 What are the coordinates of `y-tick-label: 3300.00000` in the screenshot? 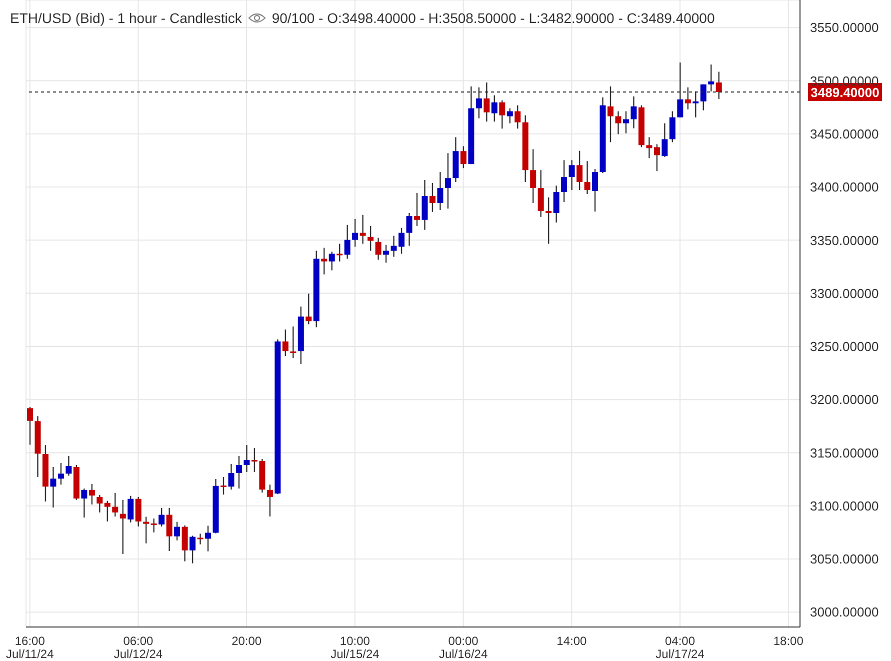 It's located at (844, 293).